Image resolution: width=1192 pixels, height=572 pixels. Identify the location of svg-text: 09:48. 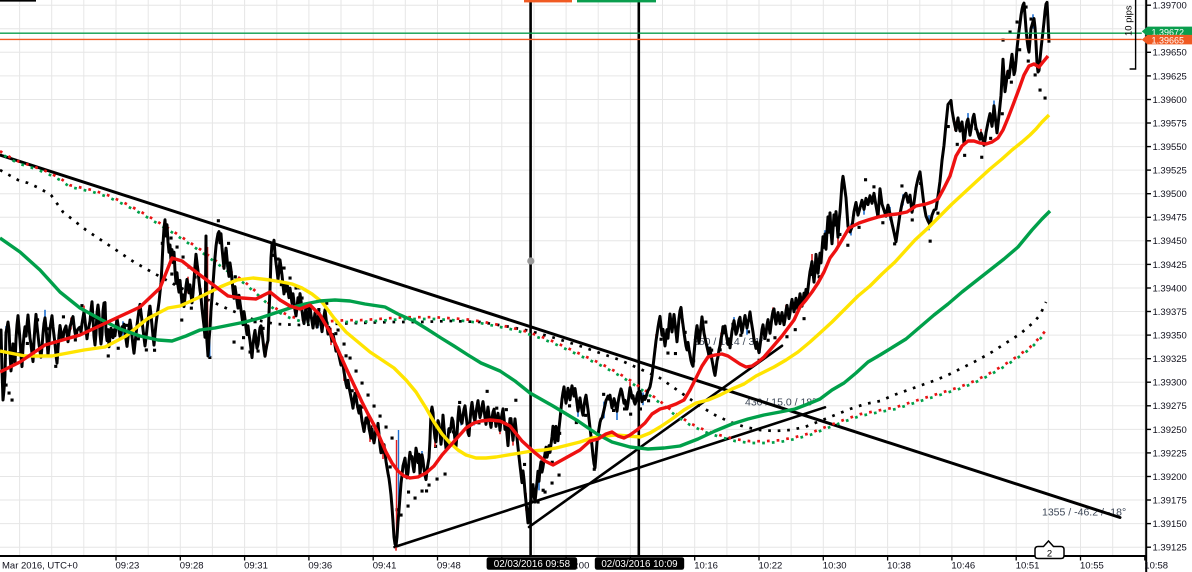
(449, 566).